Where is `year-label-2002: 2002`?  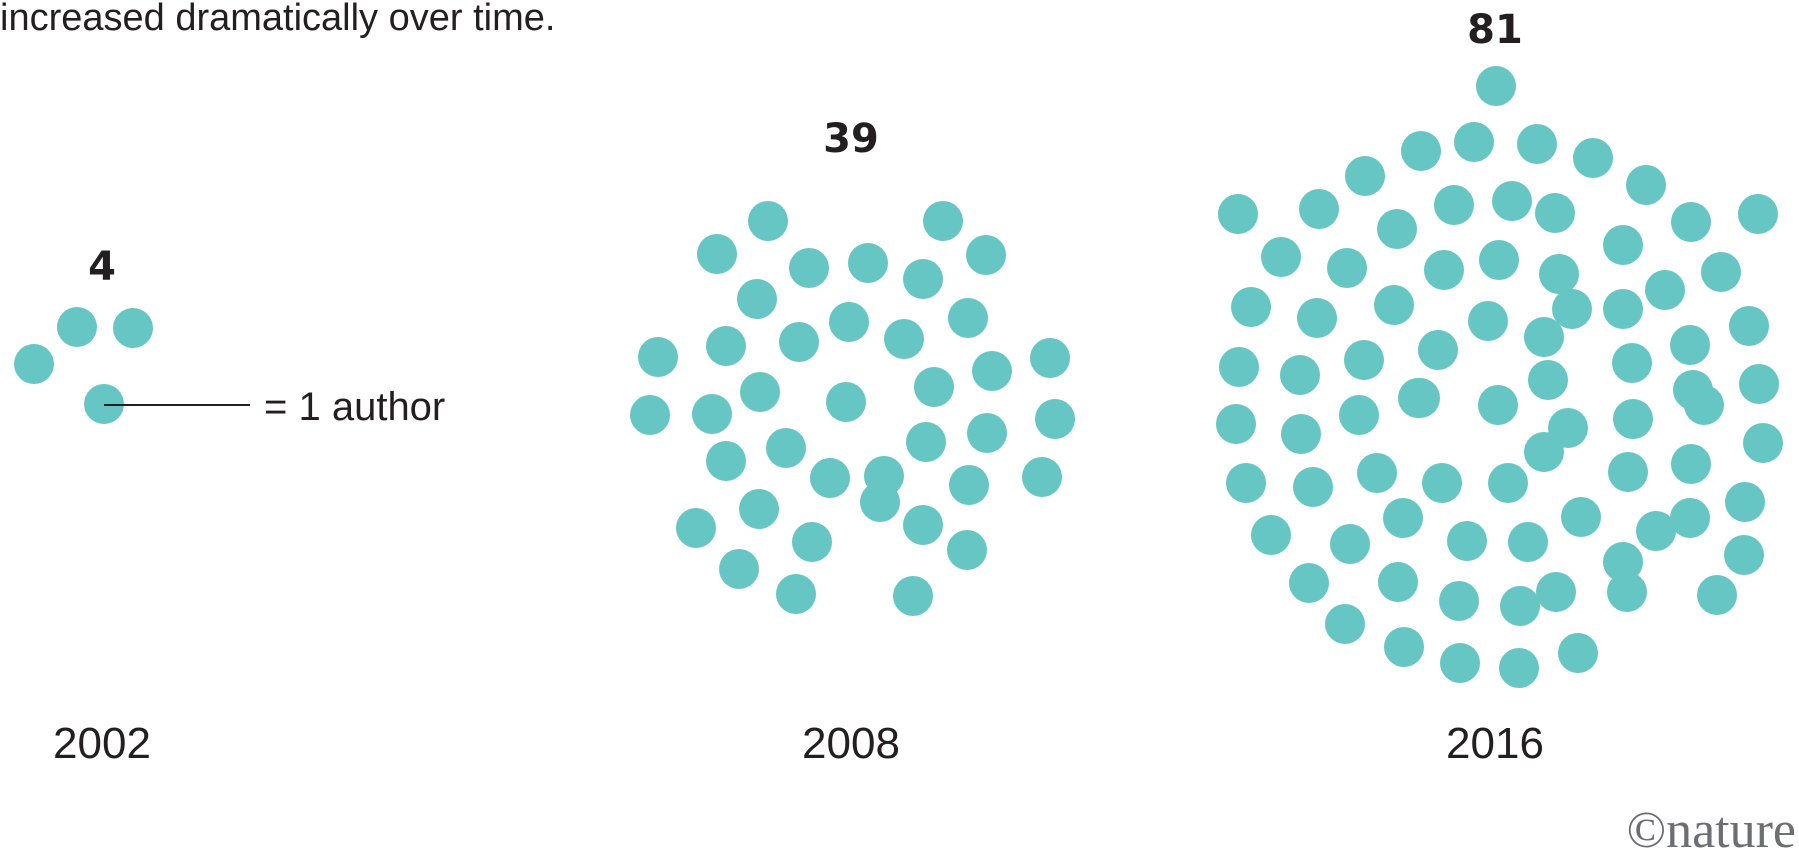
year-label-2002: 2002 is located at coordinates (102, 743).